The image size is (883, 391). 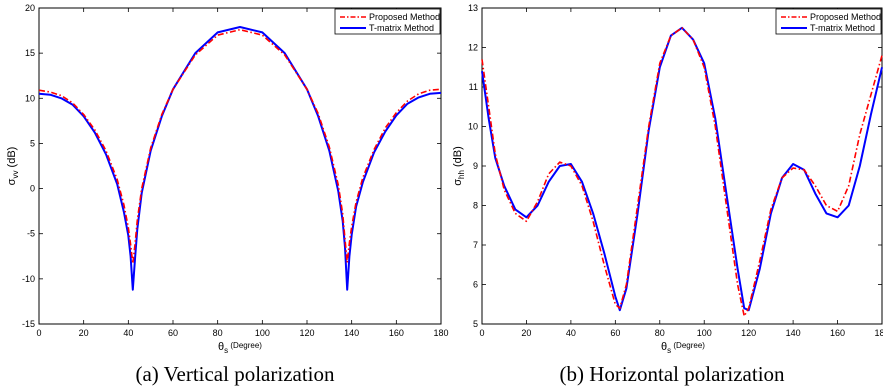 I want to click on y-tick-label: -5, so click(x=31, y=234).